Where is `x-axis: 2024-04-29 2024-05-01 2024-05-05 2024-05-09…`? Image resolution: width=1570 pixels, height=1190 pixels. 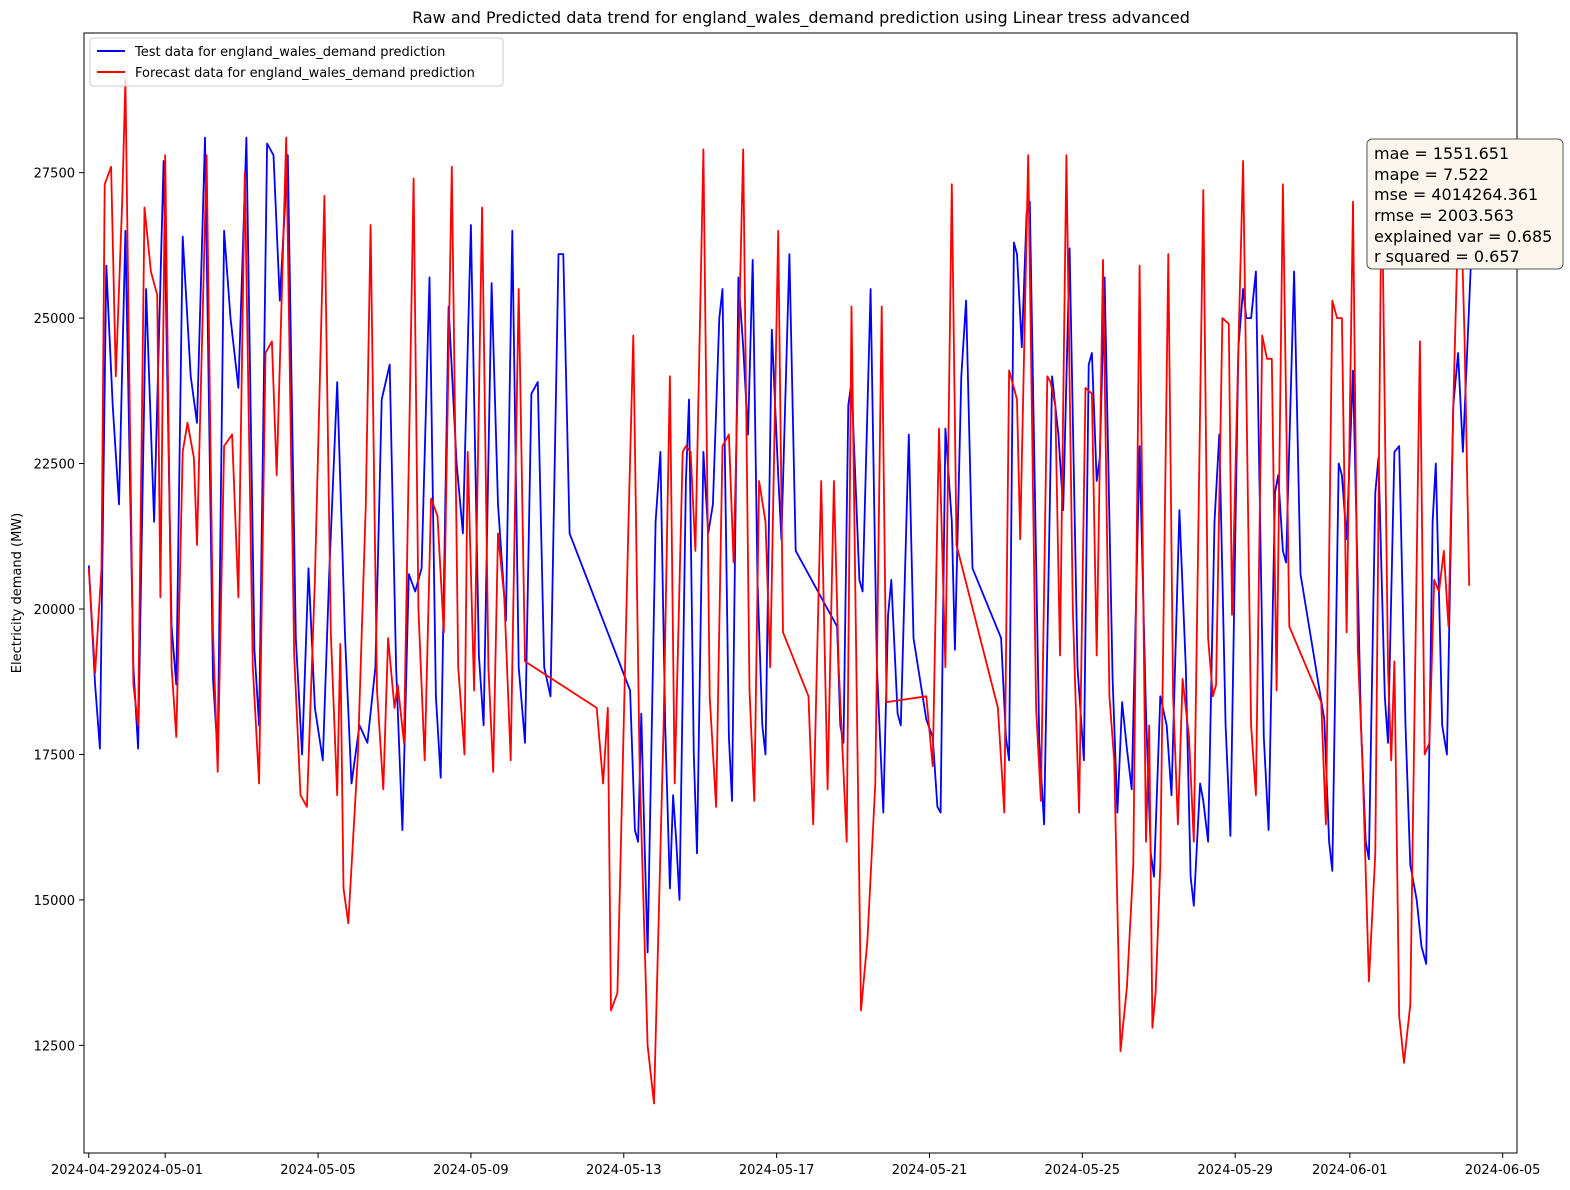 x-axis: 2024-04-29 2024-05-01 2024-05-05 2024-05-09… is located at coordinates (795, 1165).